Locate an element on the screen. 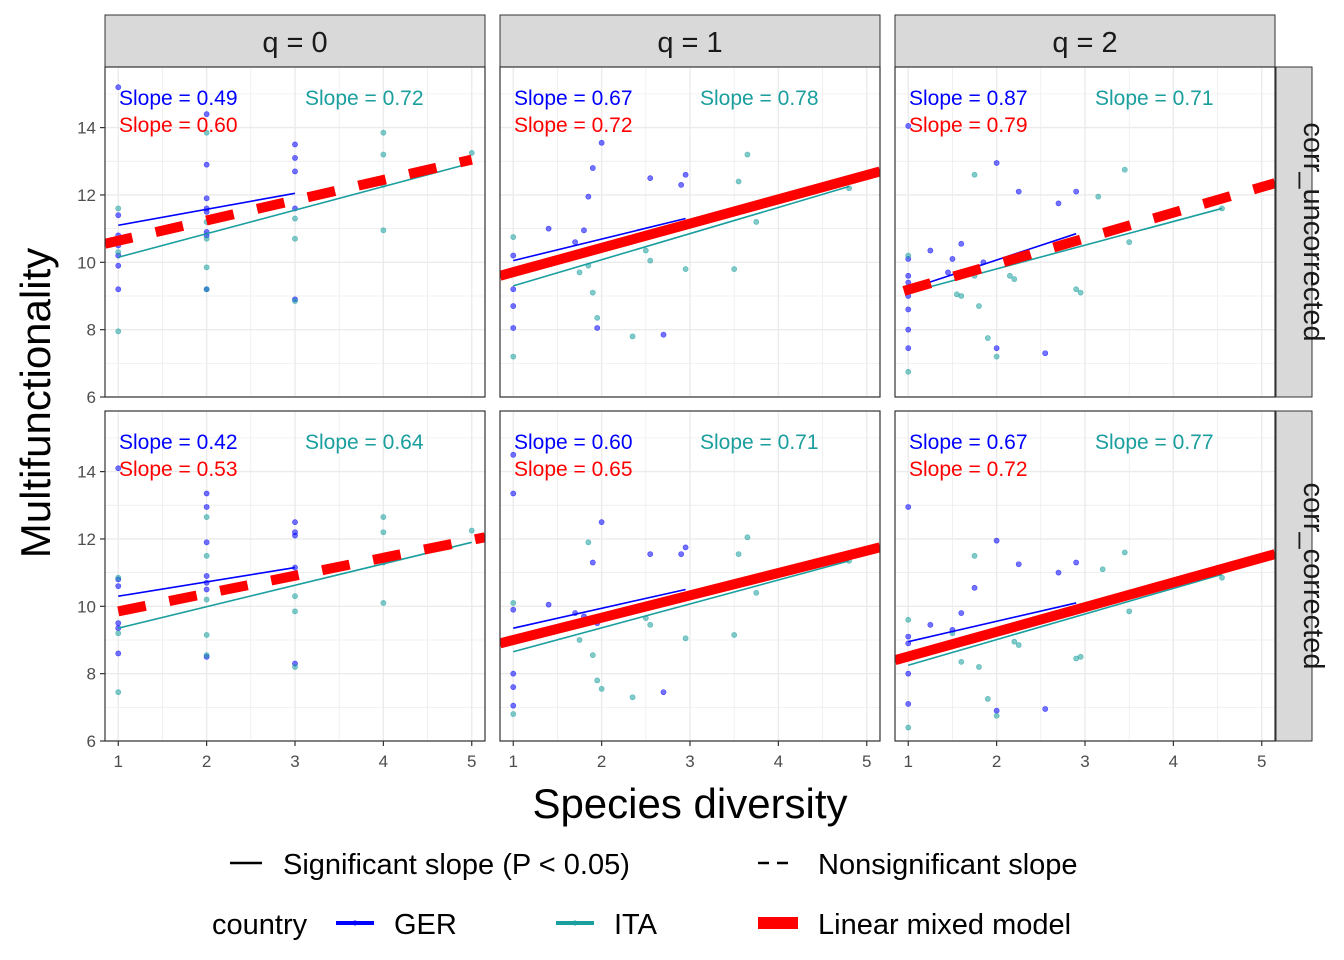  y-tick-label: 8 is located at coordinates (91, 674).